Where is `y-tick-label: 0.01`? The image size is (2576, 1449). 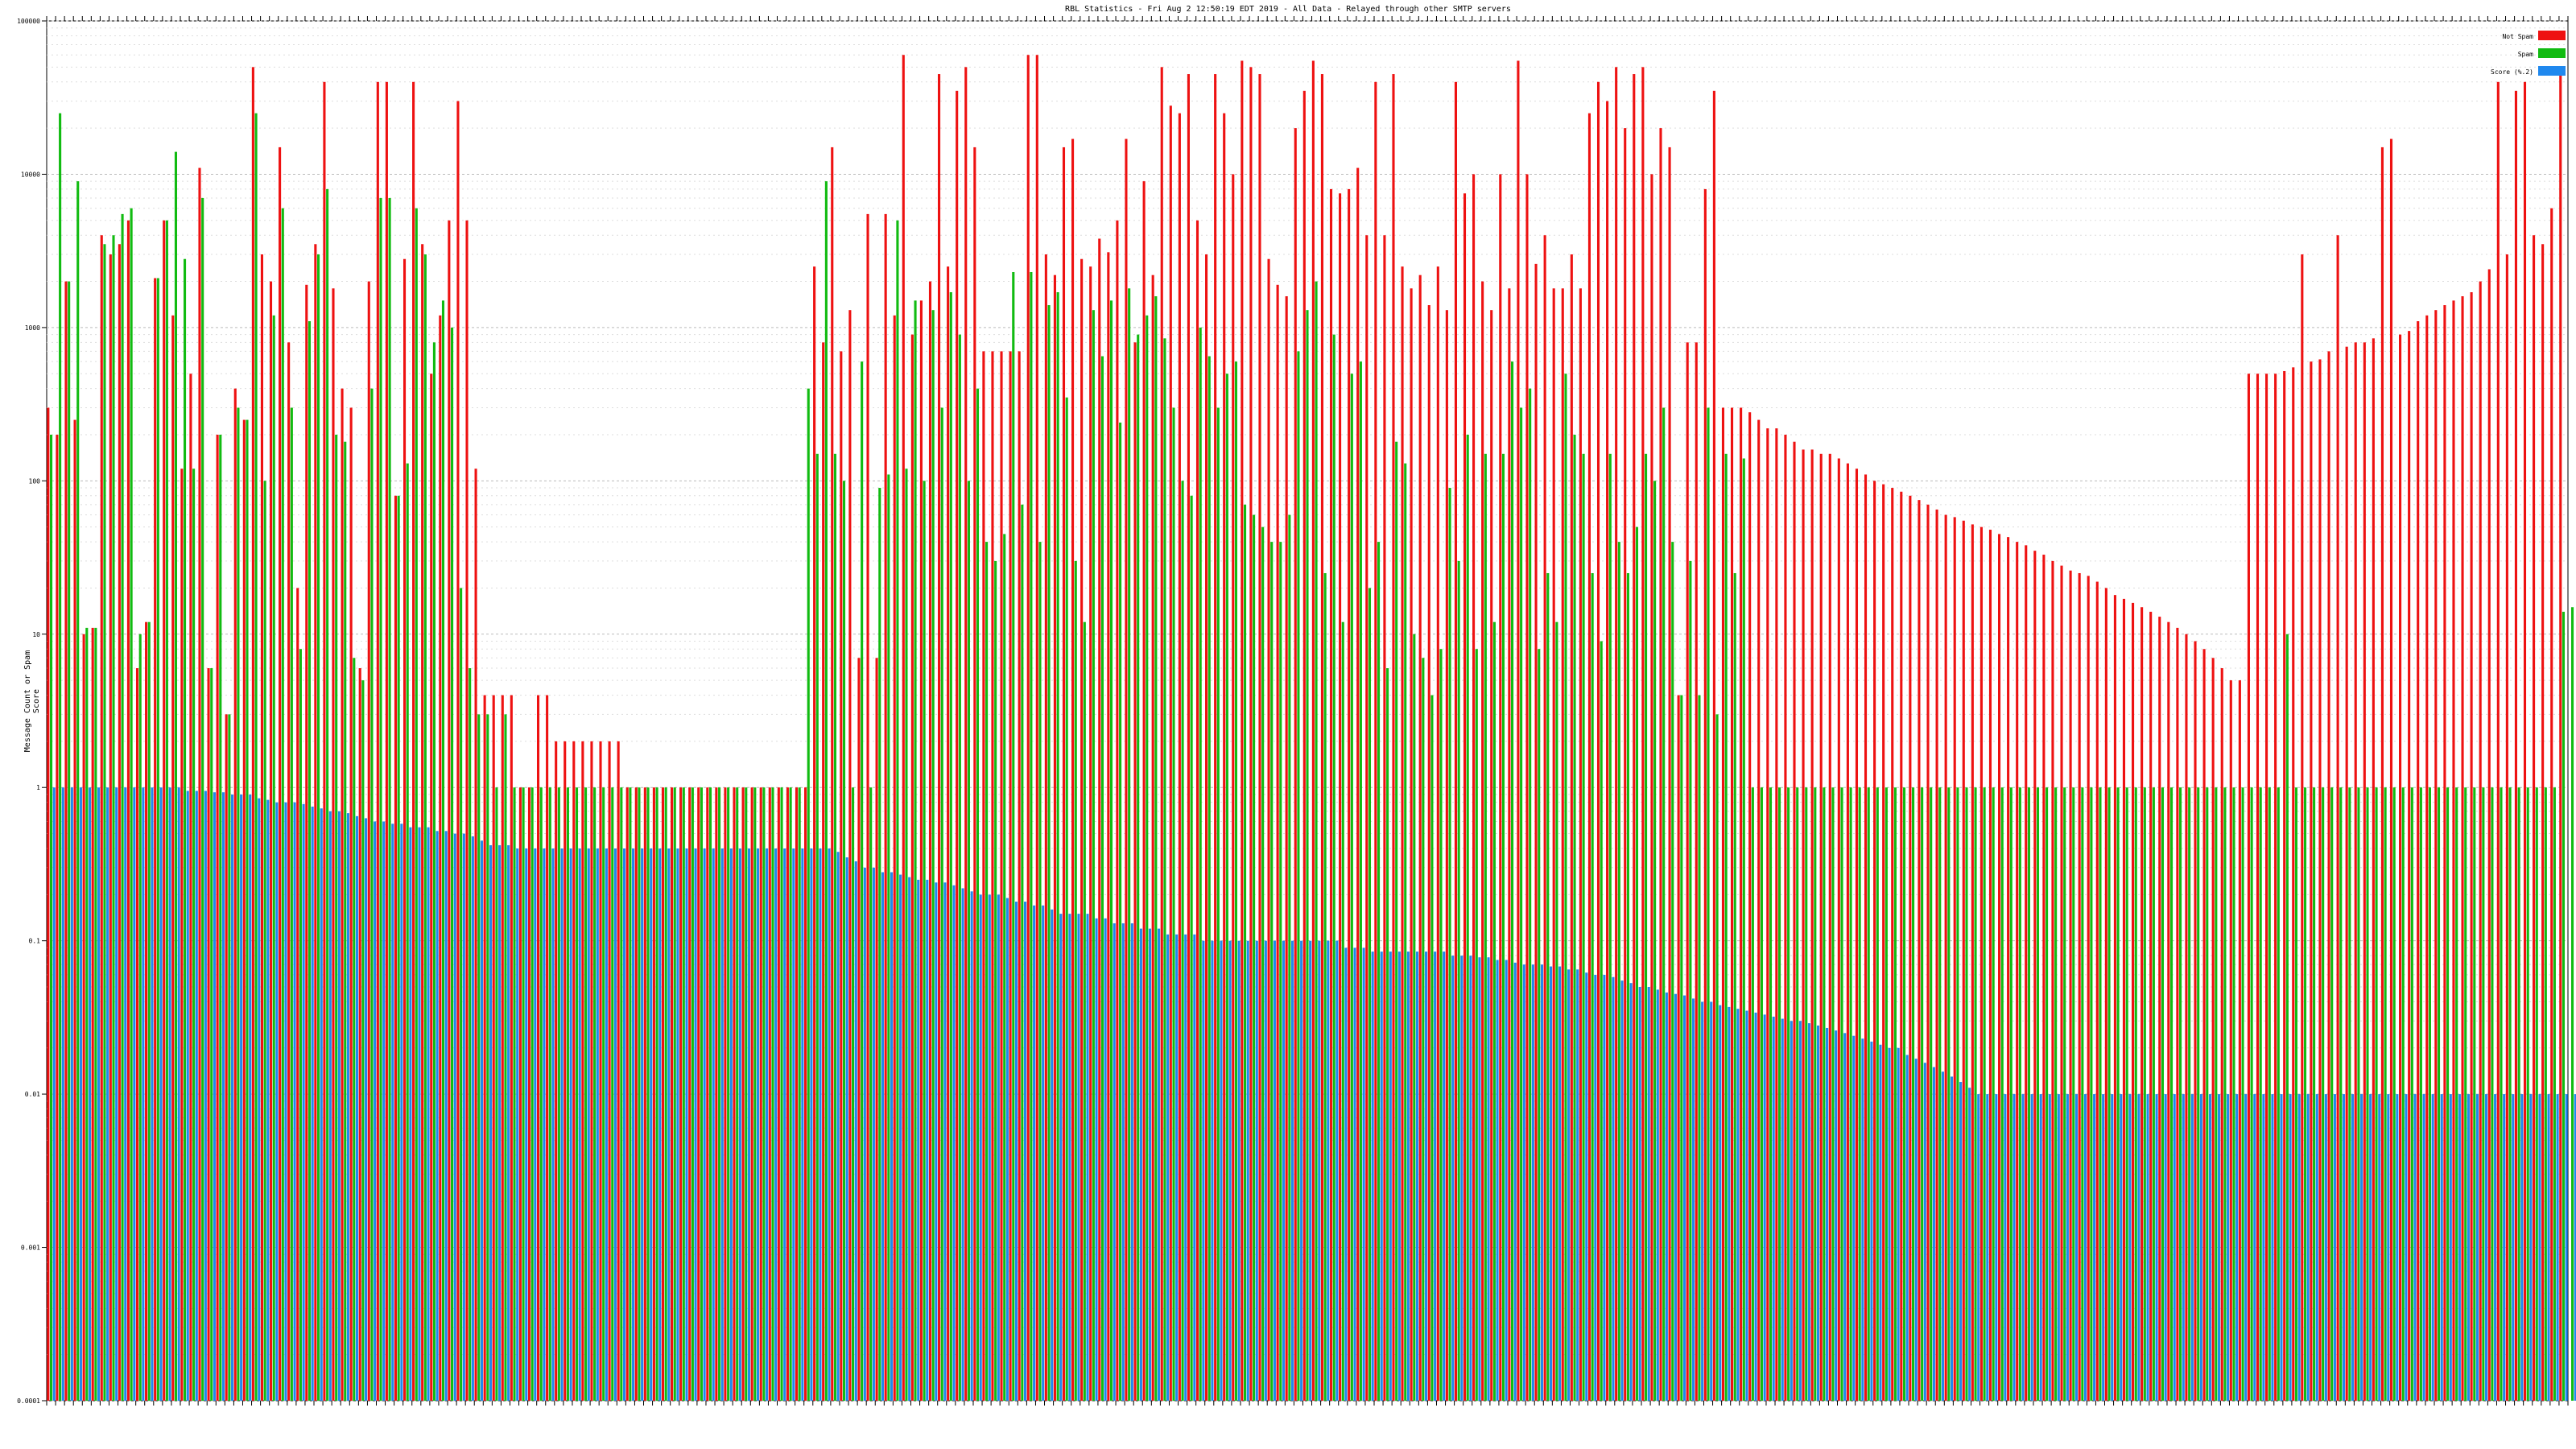 y-tick-label: 0.01 is located at coordinates (32, 1094).